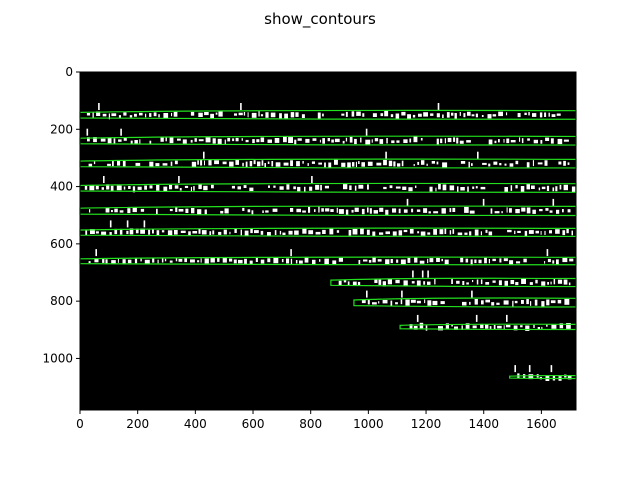 Image resolution: width=640 pixels, height=480 pixels. What do you see at coordinates (69, 72) in the screenshot?
I see `y-tick-label: 0` at bounding box center [69, 72].